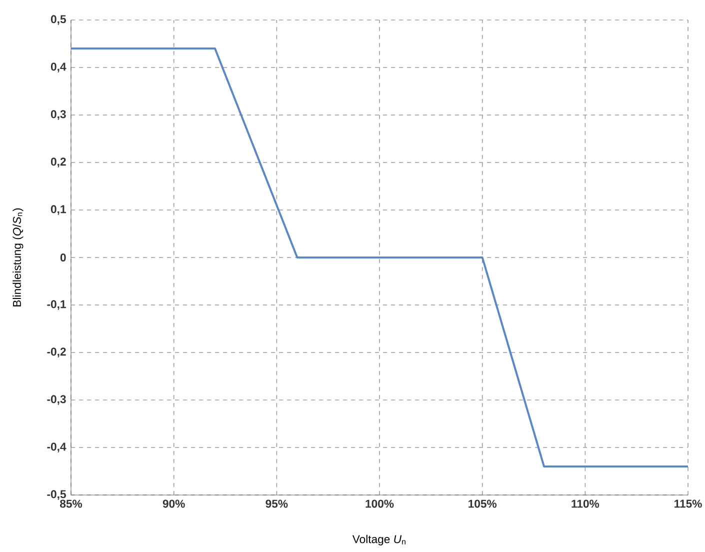 The height and width of the screenshot is (552, 705). I want to click on y-tick-label: 0,4, so click(58, 67).